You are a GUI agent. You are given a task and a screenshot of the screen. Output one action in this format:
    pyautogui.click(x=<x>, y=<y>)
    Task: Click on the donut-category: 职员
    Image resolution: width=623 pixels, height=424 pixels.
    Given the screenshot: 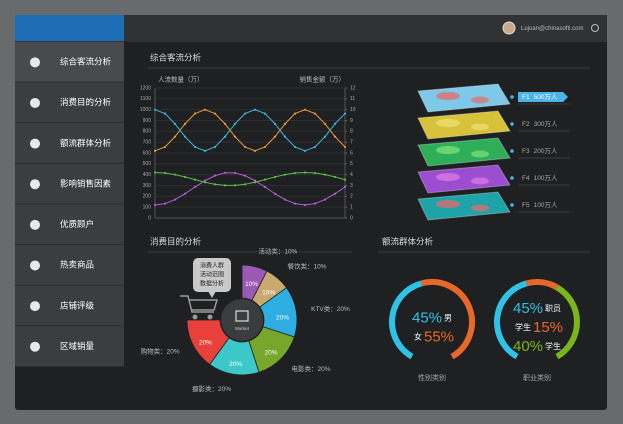 What is the action you would take?
    pyautogui.click(x=553, y=308)
    